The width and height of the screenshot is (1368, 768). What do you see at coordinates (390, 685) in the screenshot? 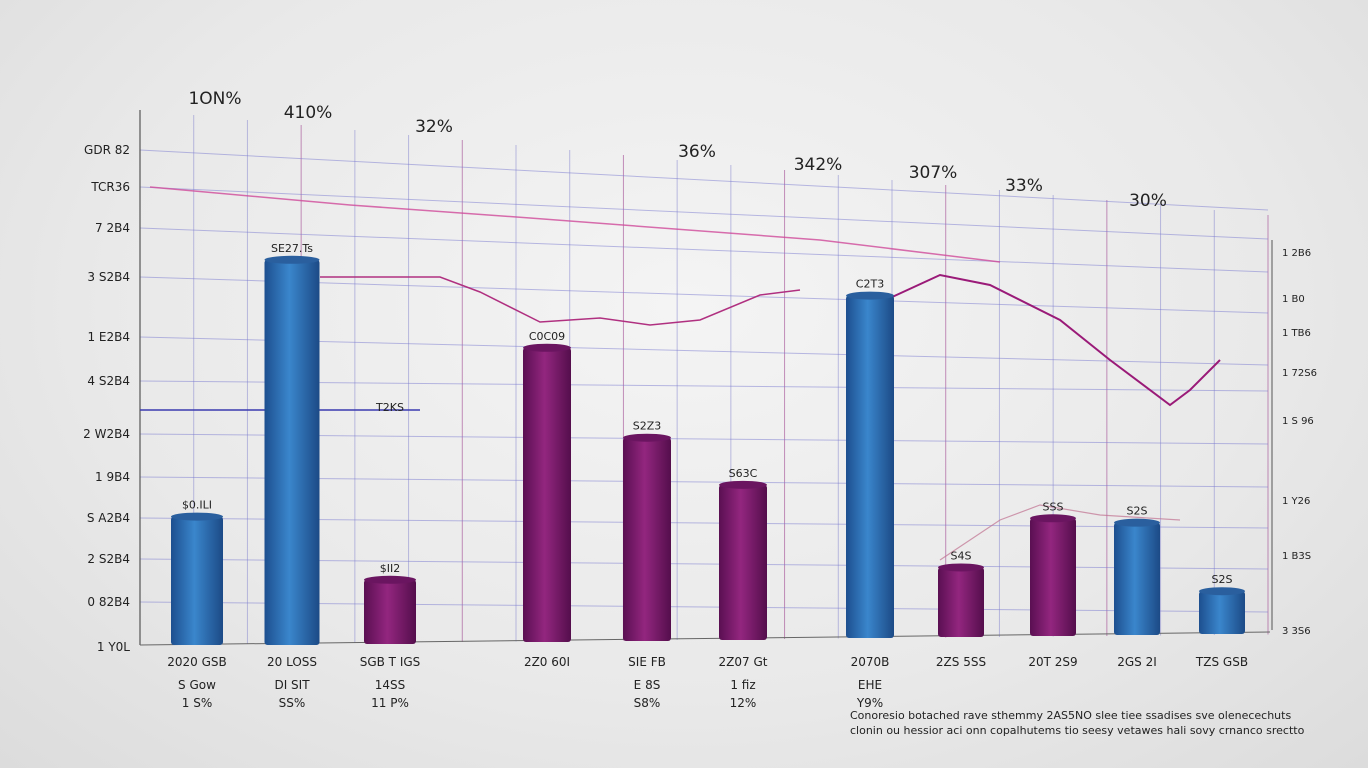
I see `x-tick-sublabel: 14SS` at bounding box center [390, 685].